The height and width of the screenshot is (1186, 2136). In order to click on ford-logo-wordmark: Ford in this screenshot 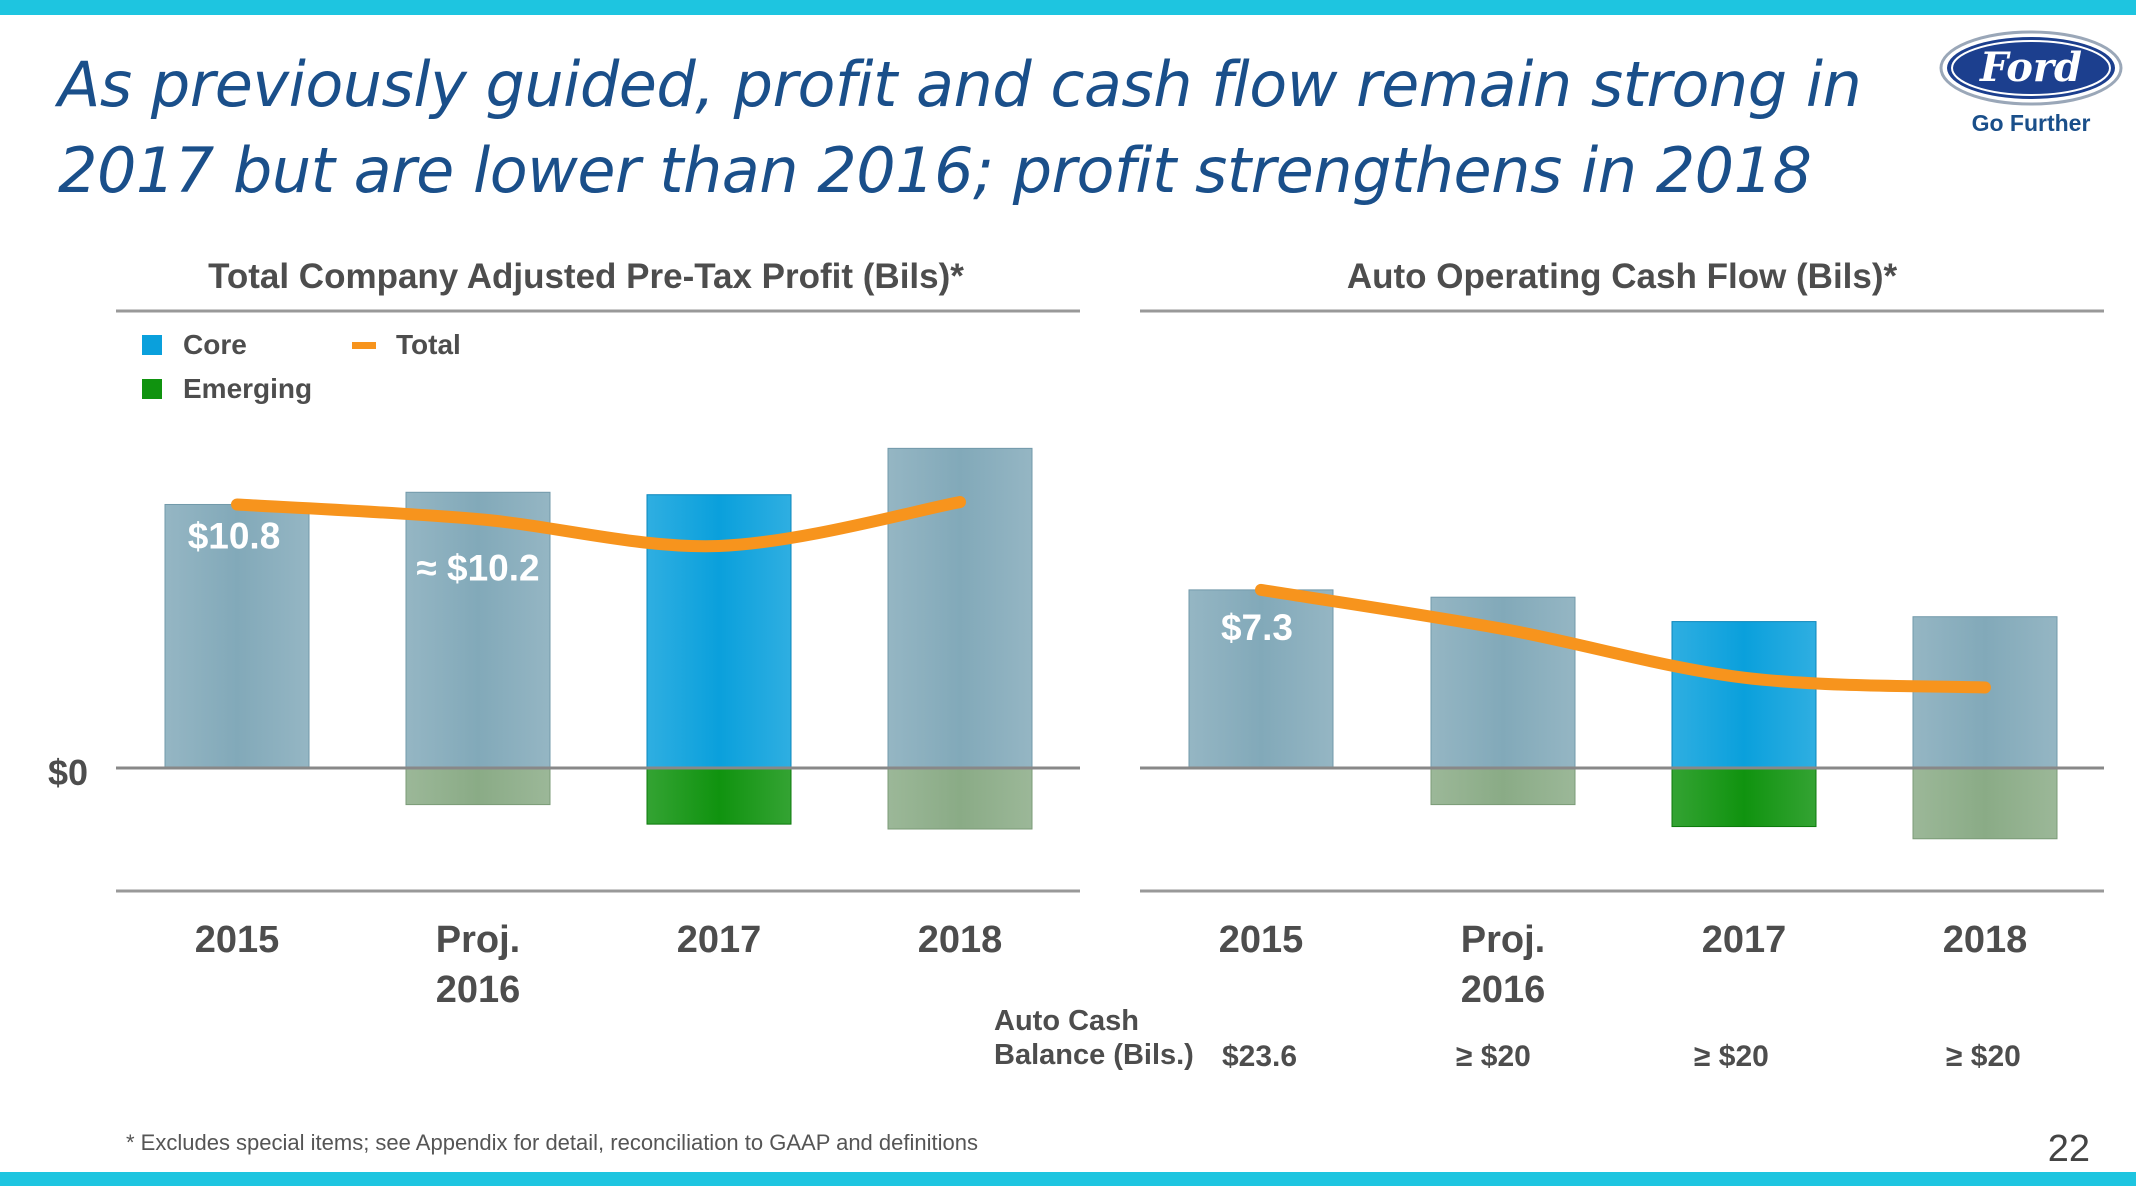, I will do `click(2030, 67)`.